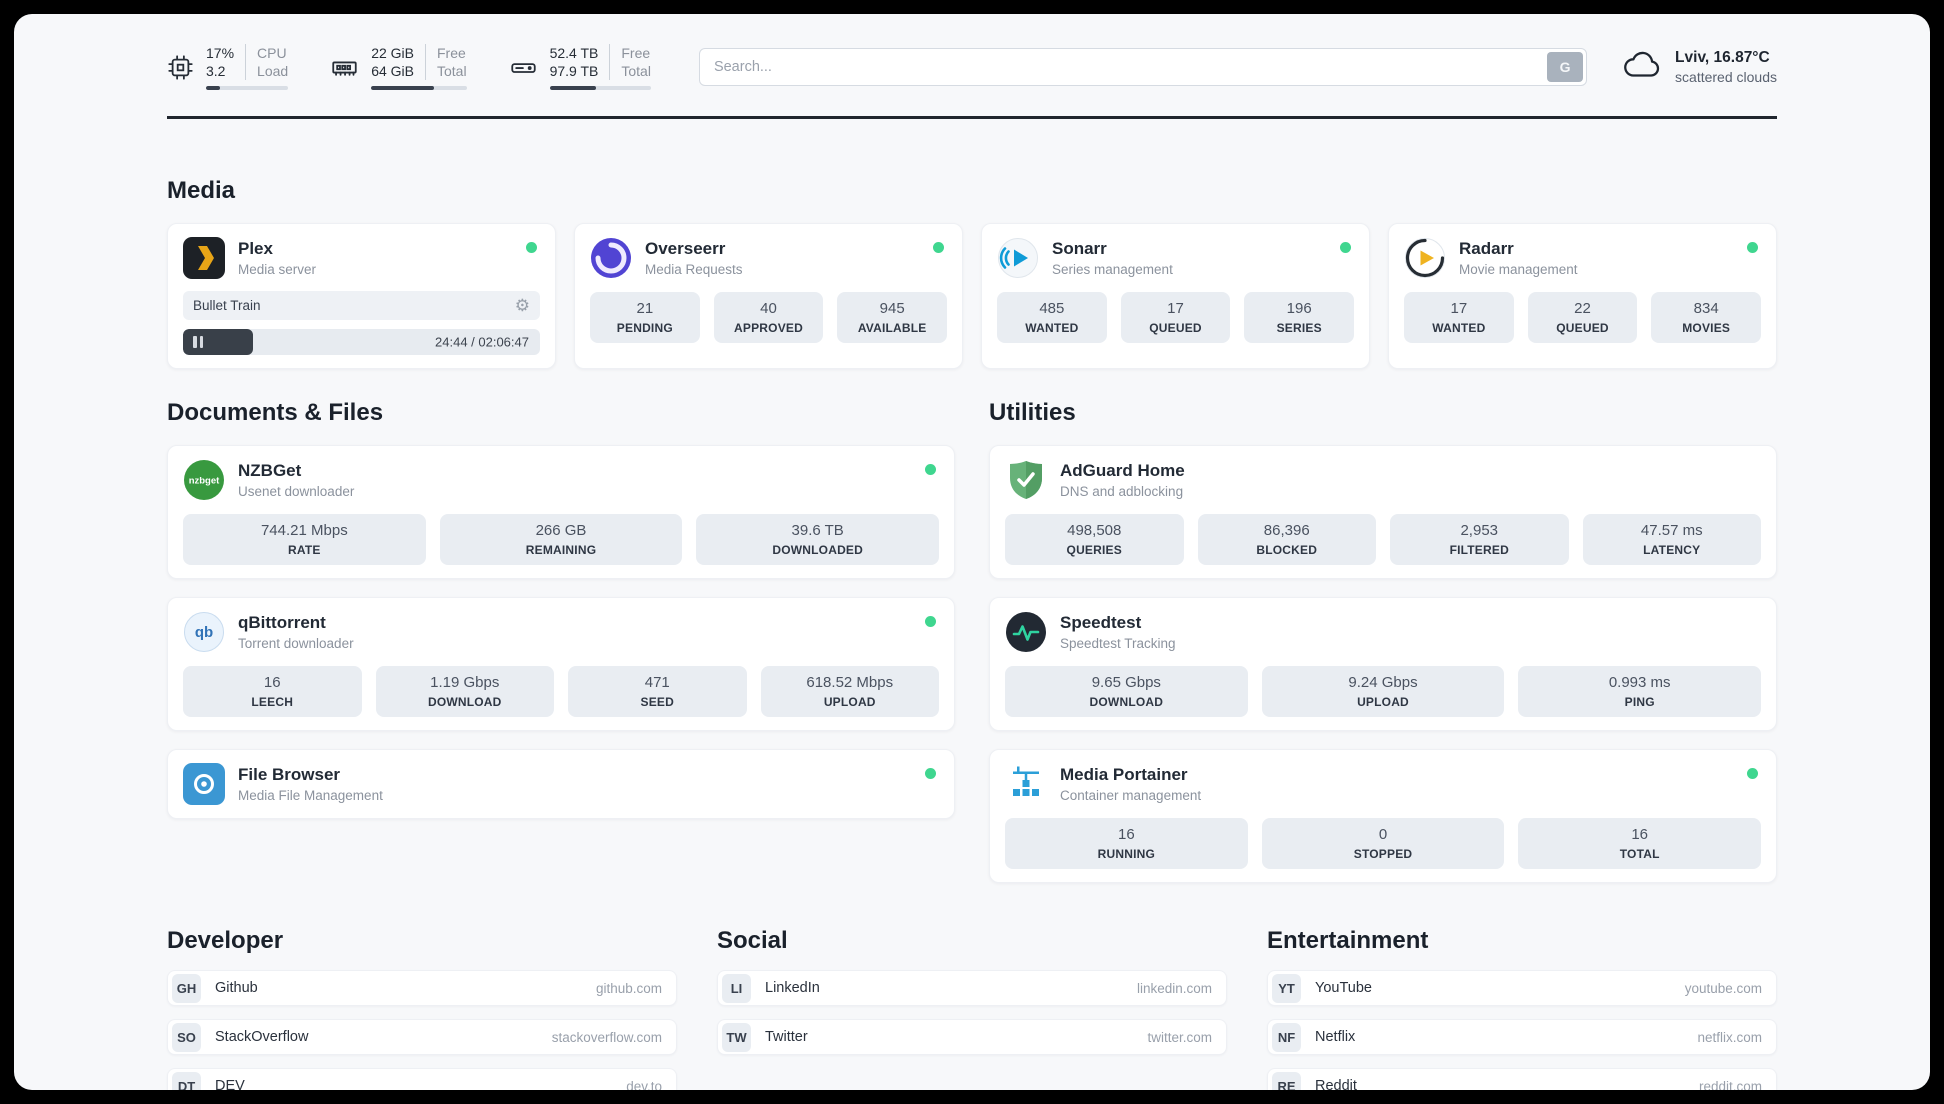 This screenshot has width=1944, height=1104. What do you see at coordinates (262, 1037) in the screenshot?
I see `bookmark-name: StackOverflow` at bounding box center [262, 1037].